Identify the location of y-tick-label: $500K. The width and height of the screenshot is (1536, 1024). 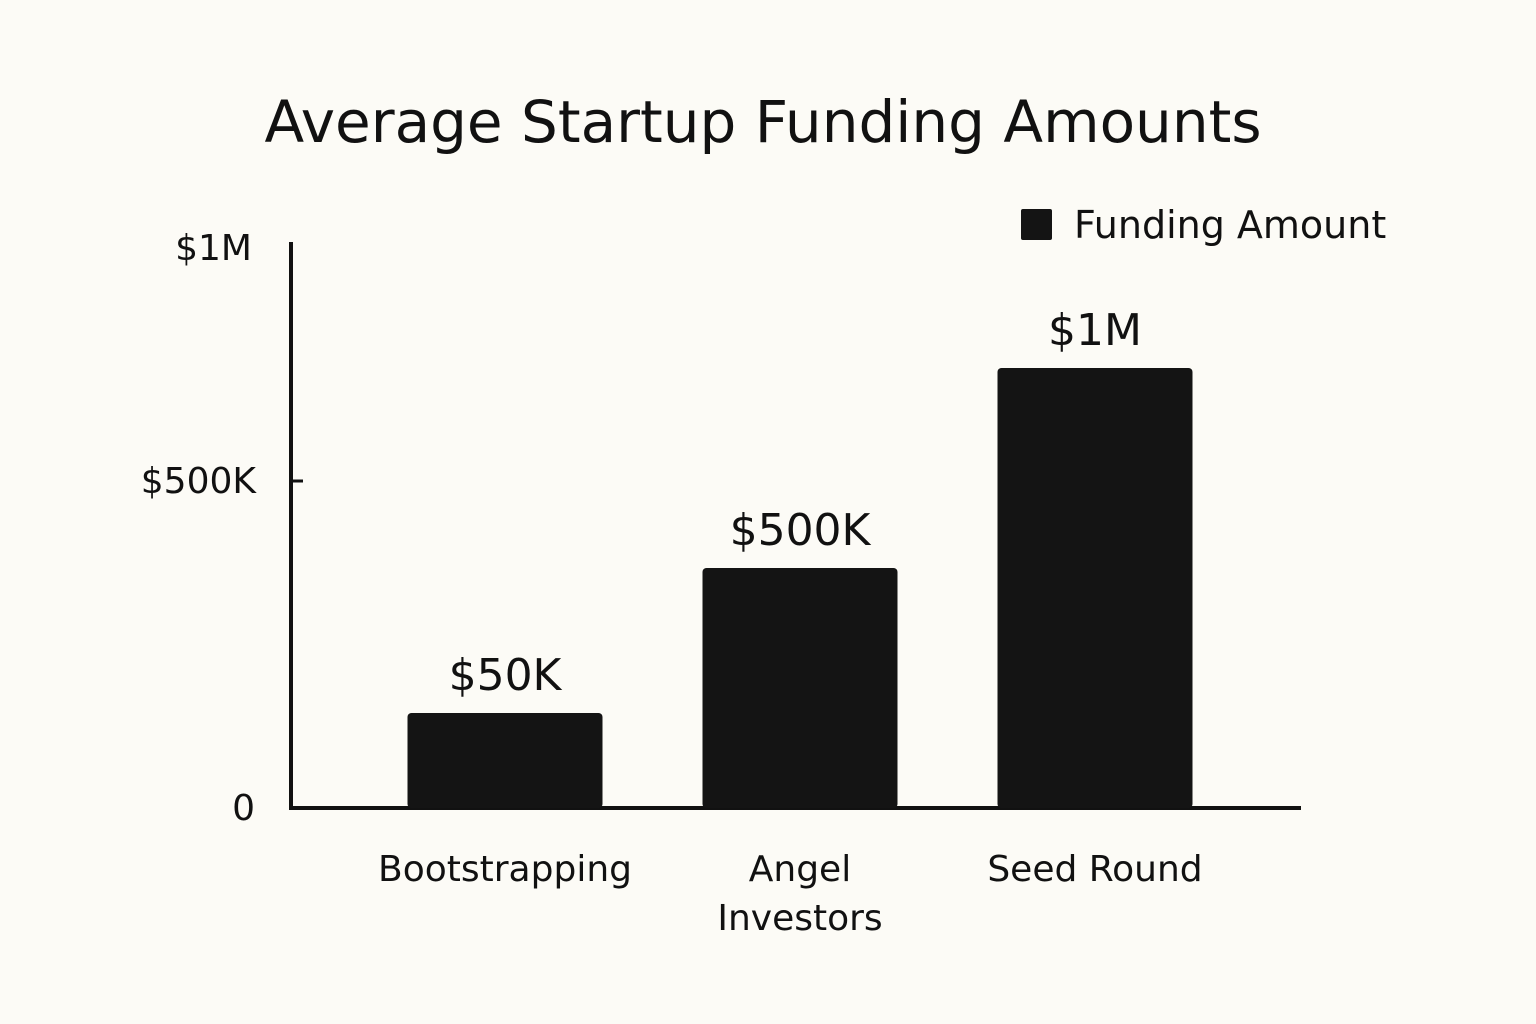
(199, 481).